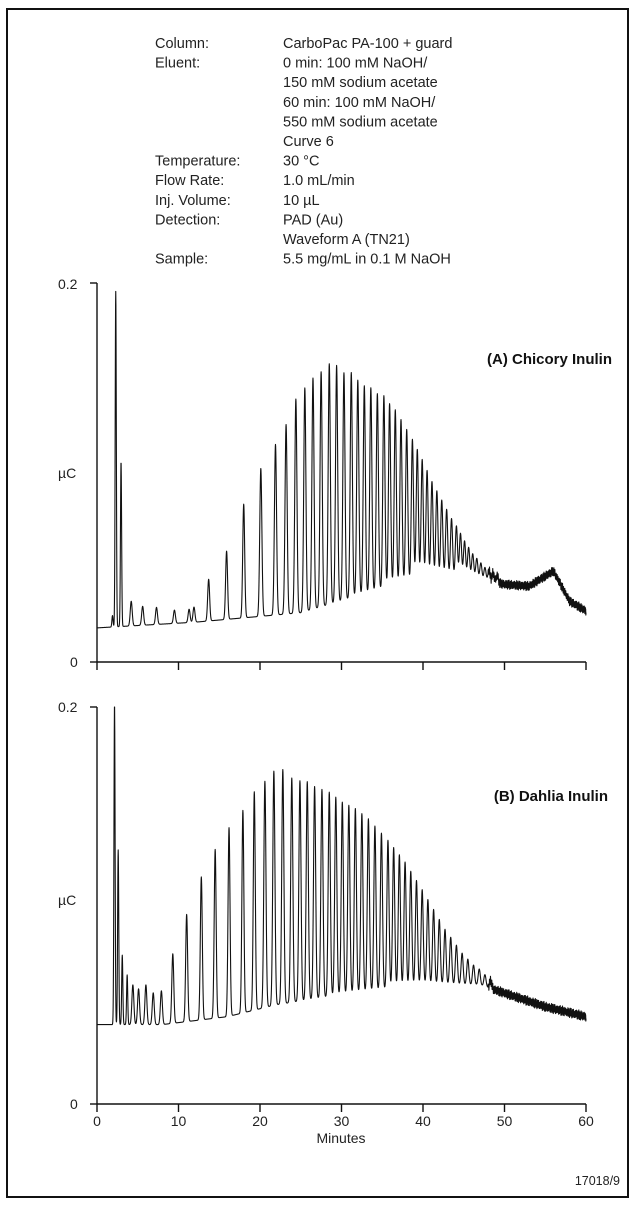  I want to click on condition-value: Waveform A (TN21), so click(346, 240).